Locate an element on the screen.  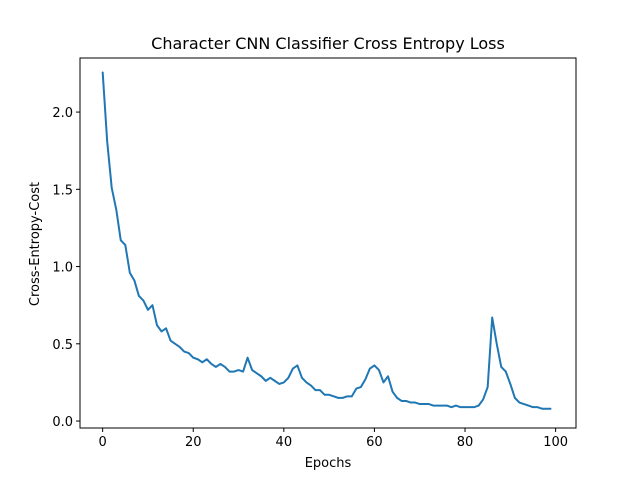
x-tick-label: 80 is located at coordinates (465, 442).